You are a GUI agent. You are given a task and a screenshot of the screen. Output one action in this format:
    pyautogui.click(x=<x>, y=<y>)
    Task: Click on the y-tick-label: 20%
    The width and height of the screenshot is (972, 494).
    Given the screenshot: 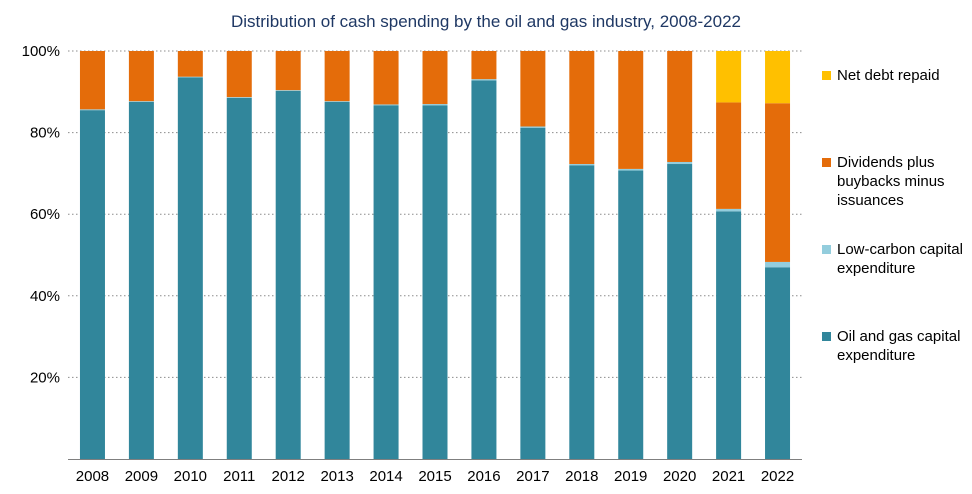 What is the action you would take?
    pyautogui.click(x=45, y=377)
    